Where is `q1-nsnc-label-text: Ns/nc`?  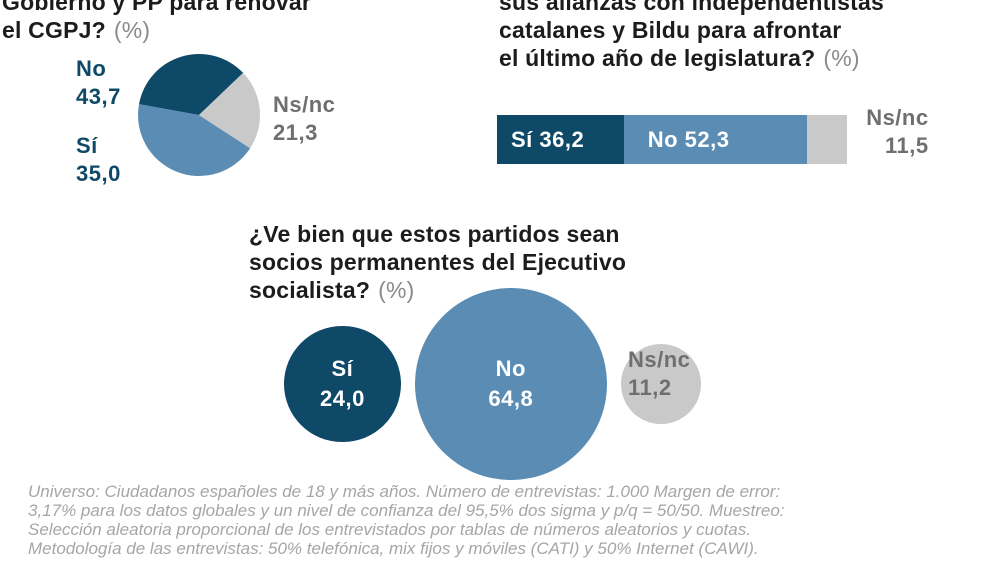 q1-nsnc-label-text: Ns/nc is located at coordinates (304, 104).